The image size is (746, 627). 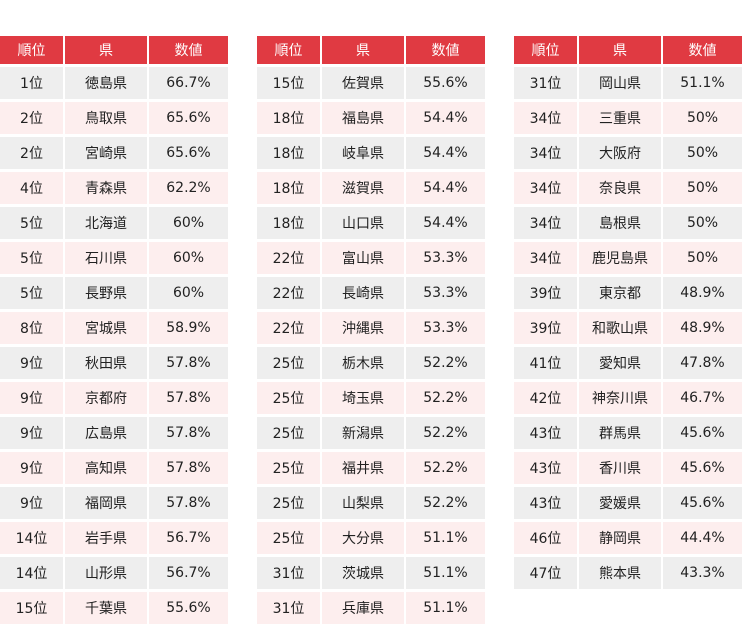 I want to click on table-row: 22位 長崎県 53.3%, so click(x=371, y=293).